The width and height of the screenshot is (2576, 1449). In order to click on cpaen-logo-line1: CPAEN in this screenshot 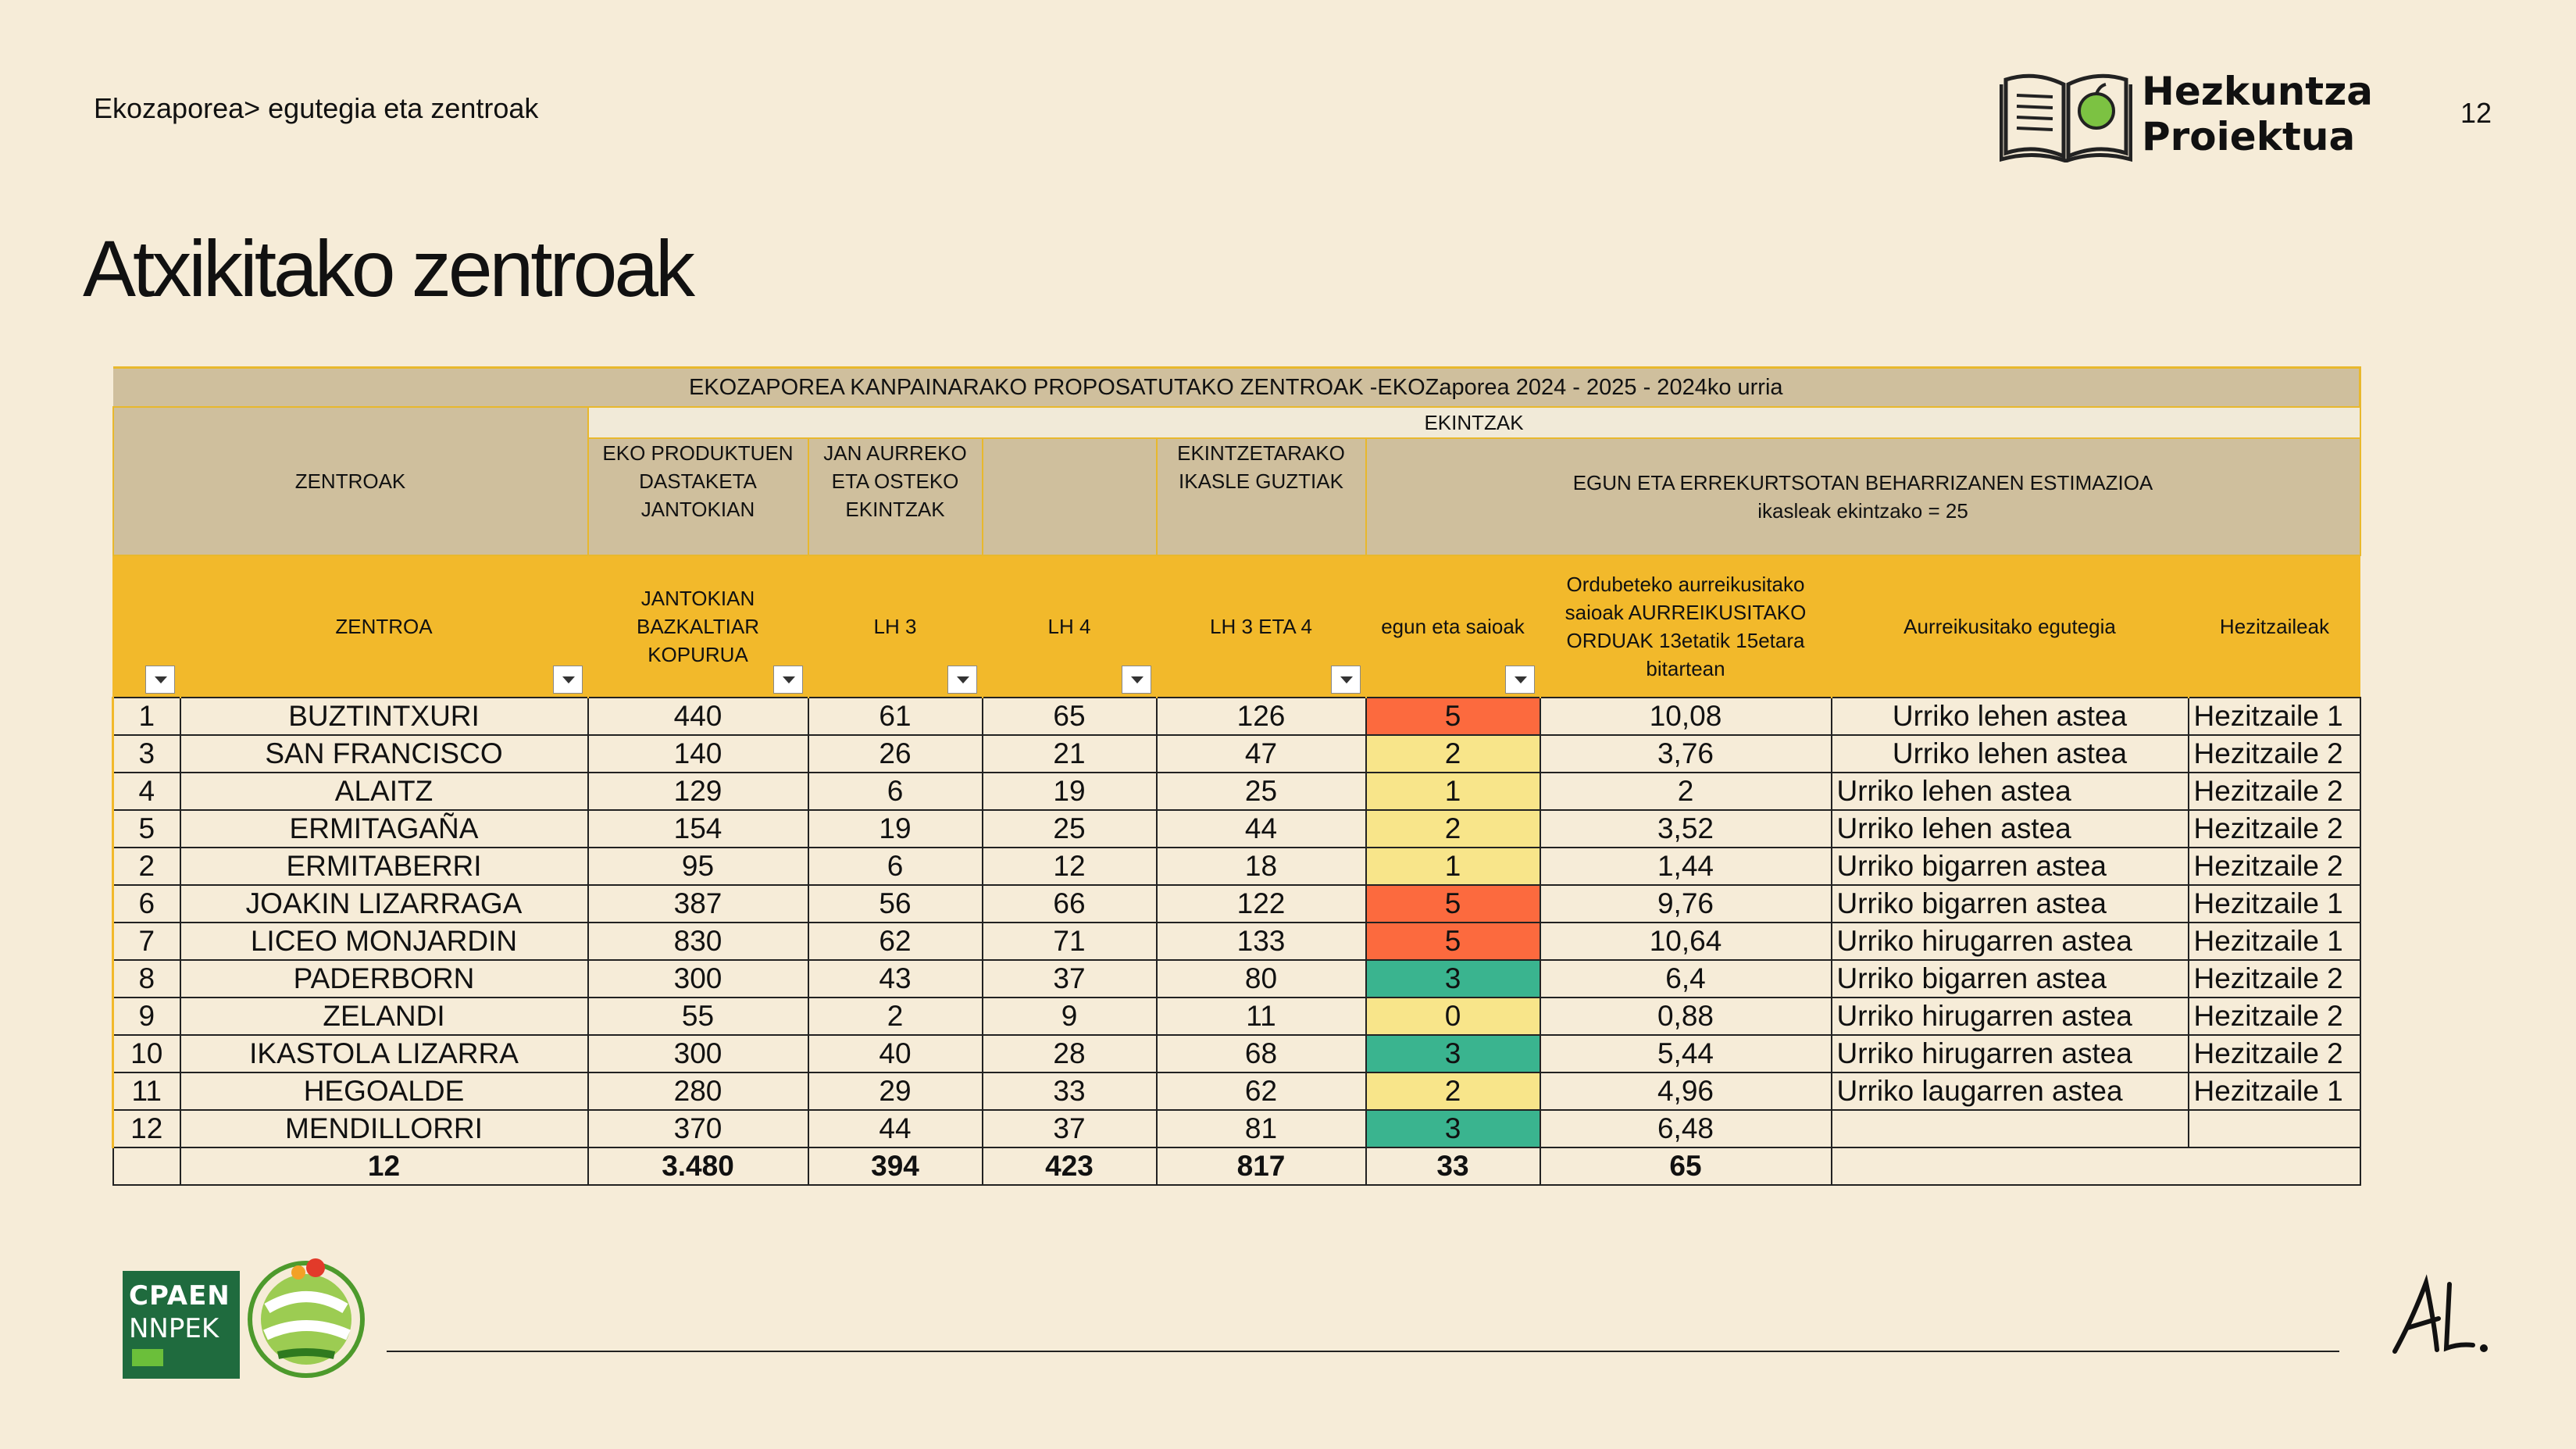, I will do `click(179, 1296)`.